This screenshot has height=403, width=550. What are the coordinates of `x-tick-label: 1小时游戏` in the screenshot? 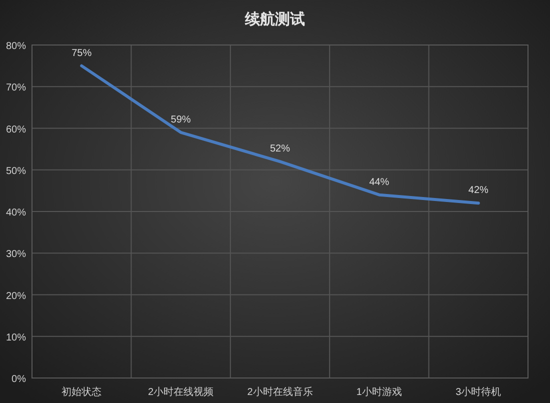 It's located at (379, 392).